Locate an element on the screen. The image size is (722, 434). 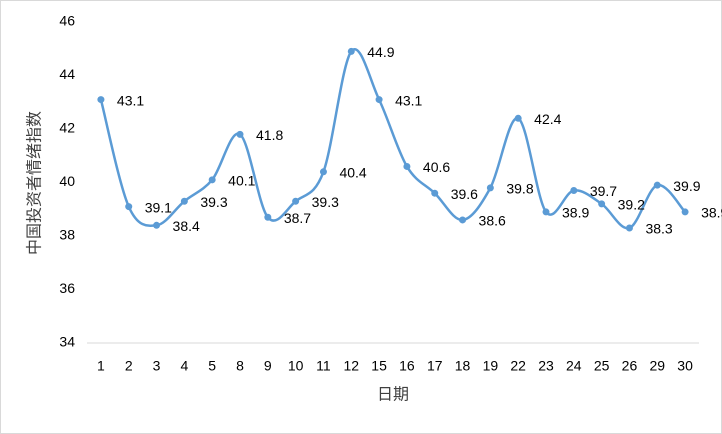
x-tick-label: 18 is located at coordinates (463, 366).